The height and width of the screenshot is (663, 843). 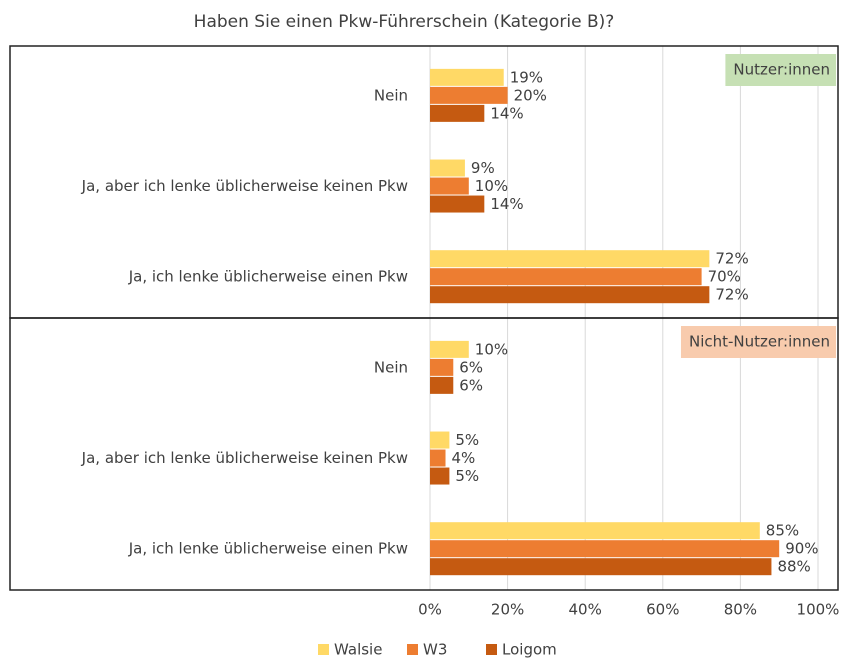 I want to click on legend-label: Walsie, so click(x=358, y=650).